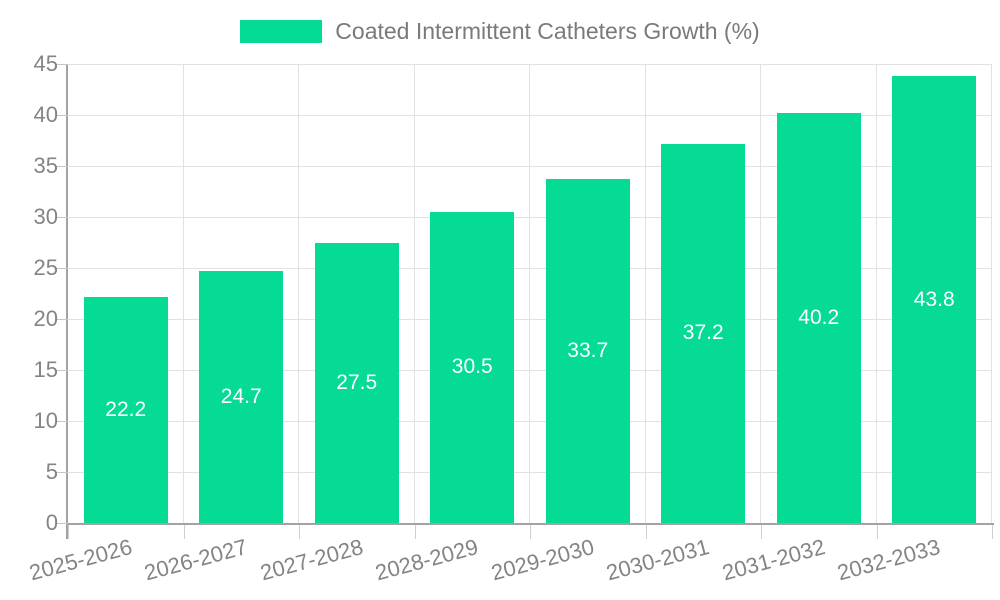 The image size is (1000, 600). I want to click on bar: 33.7, so click(587, 351).